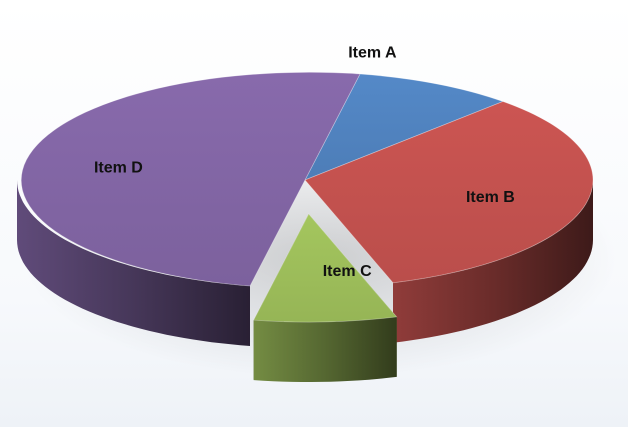 The width and height of the screenshot is (628, 427). What do you see at coordinates (118, 167) in the screenshot?
I see `slice-label-item-d: Item D` at bounding box center [118, 167].